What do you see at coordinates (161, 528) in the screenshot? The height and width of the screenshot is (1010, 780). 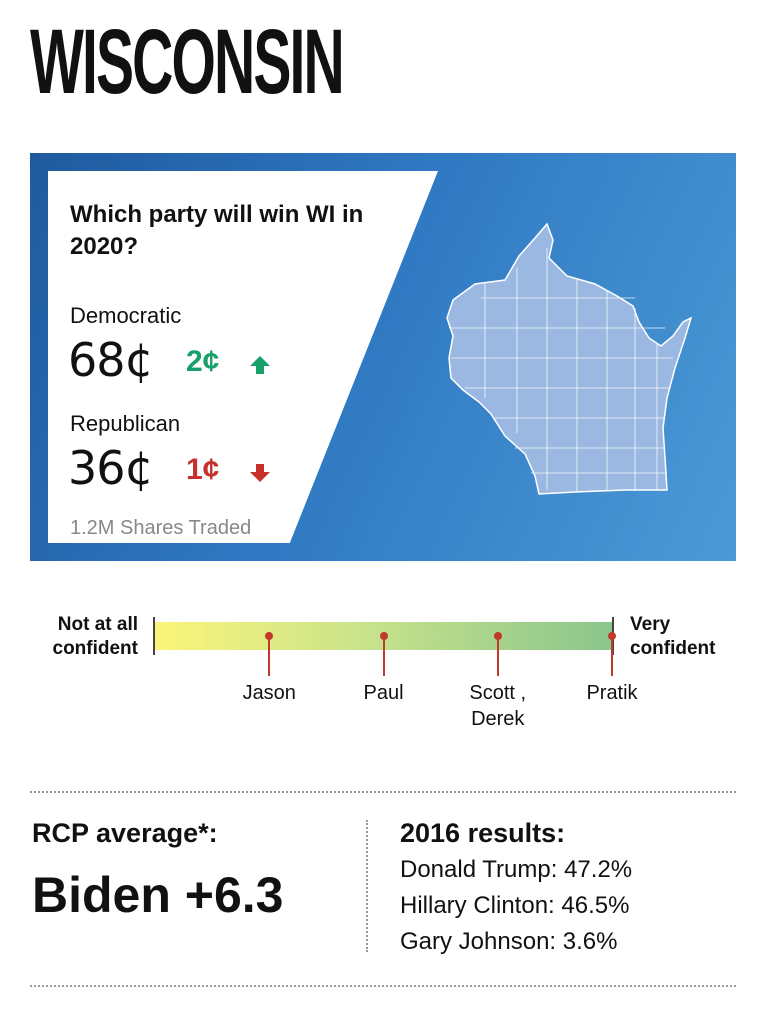 I see `shares-traded: 1.2M Shares Traded` at bounding box center [161, 528].